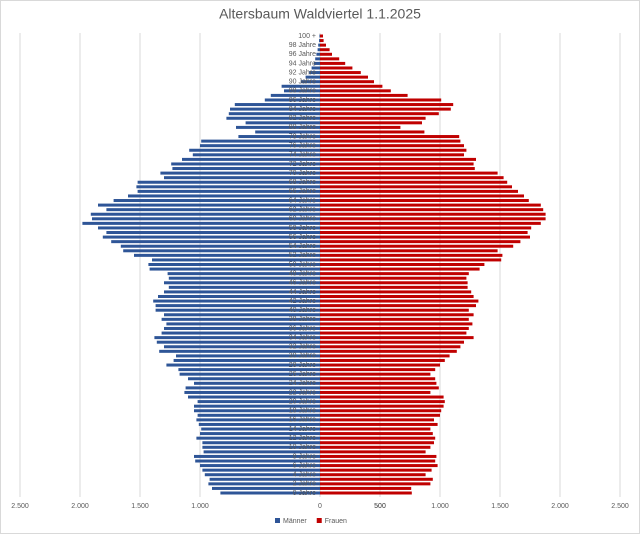  Describe the element at coordinates (302, 219) in the screenshot. I see `y-tick-label: 60 Jahre` at that location.